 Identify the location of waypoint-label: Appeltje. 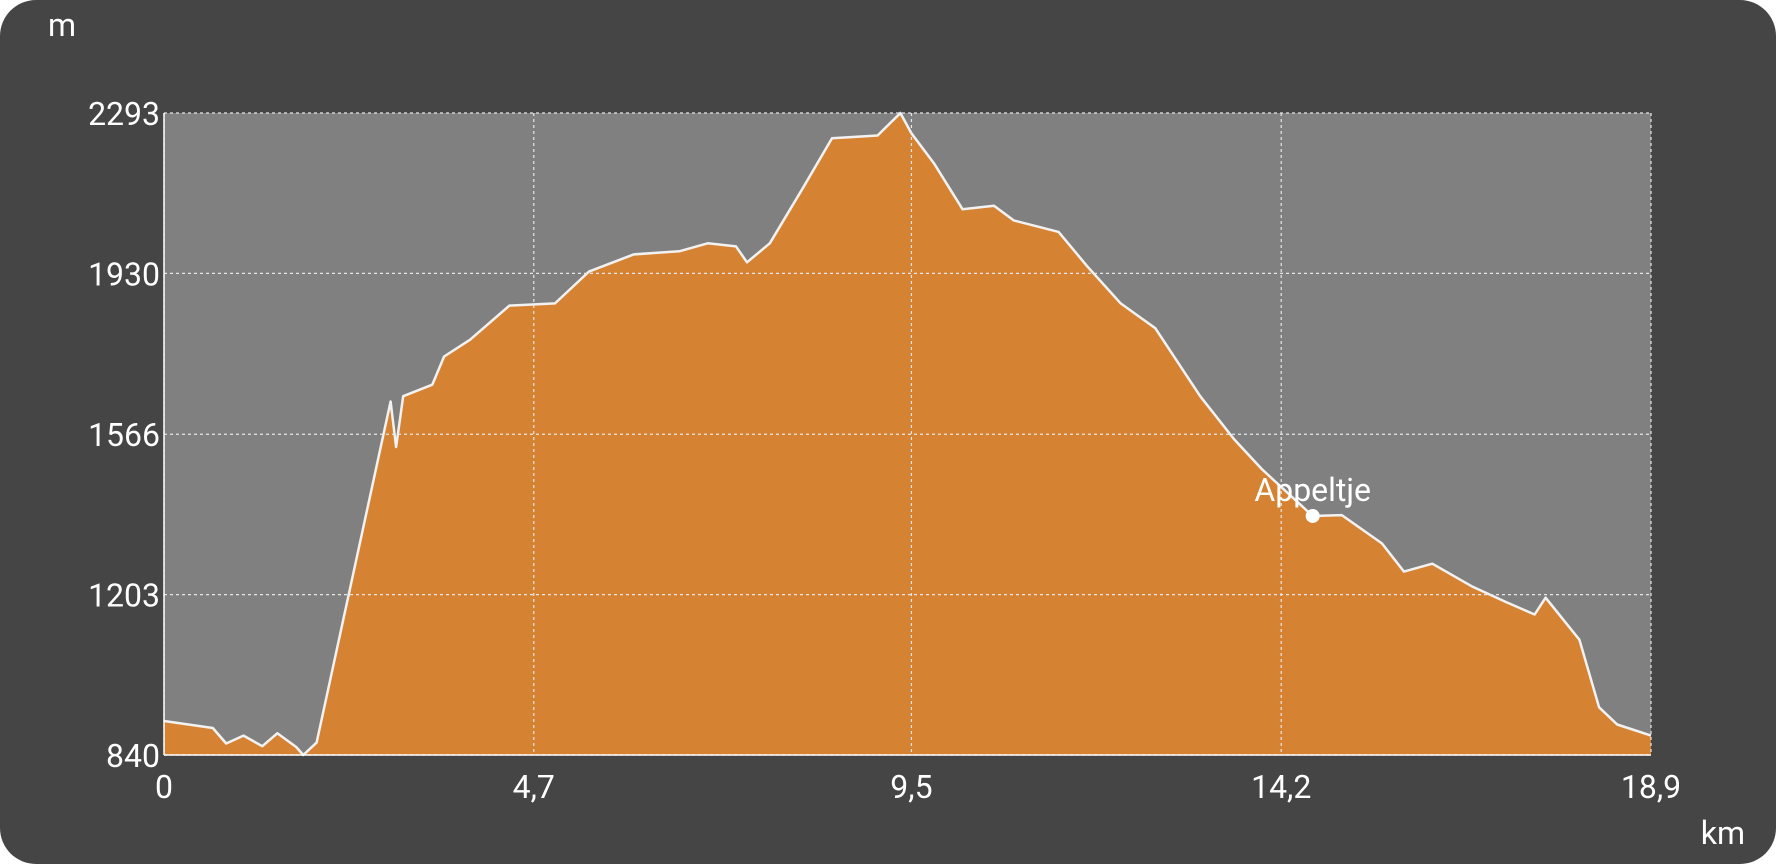
(1312, 490).